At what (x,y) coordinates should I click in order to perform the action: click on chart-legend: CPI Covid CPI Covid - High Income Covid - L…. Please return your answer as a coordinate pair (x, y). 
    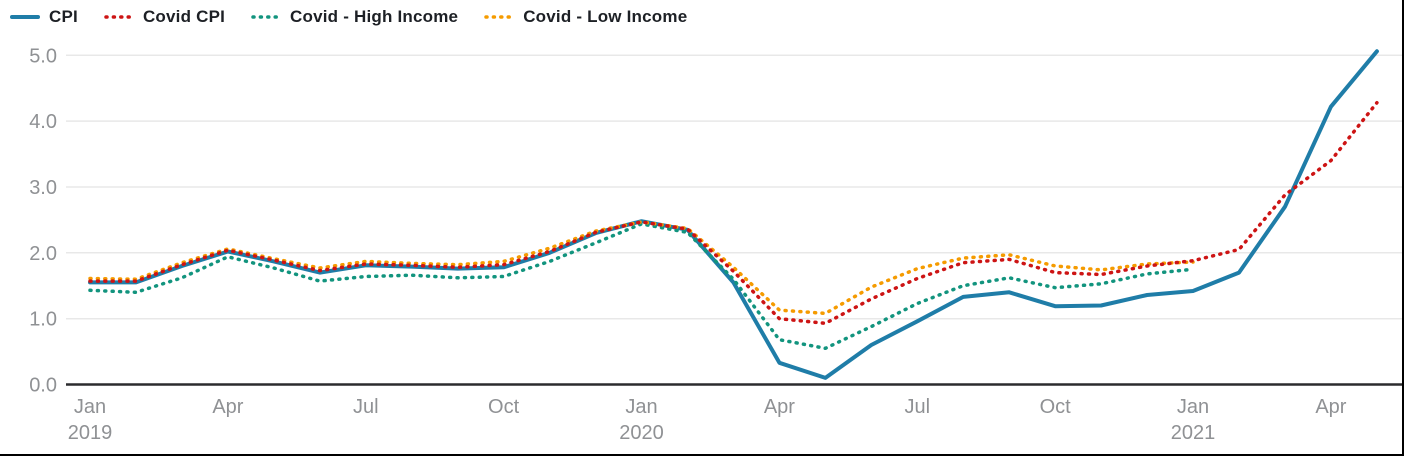
    Looking at the image, I should click on (348, 17).